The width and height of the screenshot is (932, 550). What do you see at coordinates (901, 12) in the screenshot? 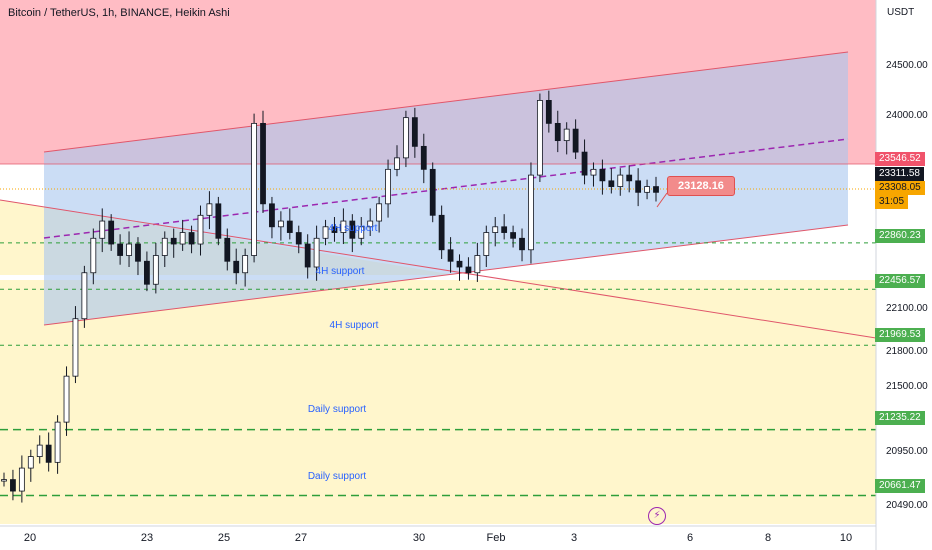
I see `price-axis-unit: USDT` at bounding box center [901, 12].